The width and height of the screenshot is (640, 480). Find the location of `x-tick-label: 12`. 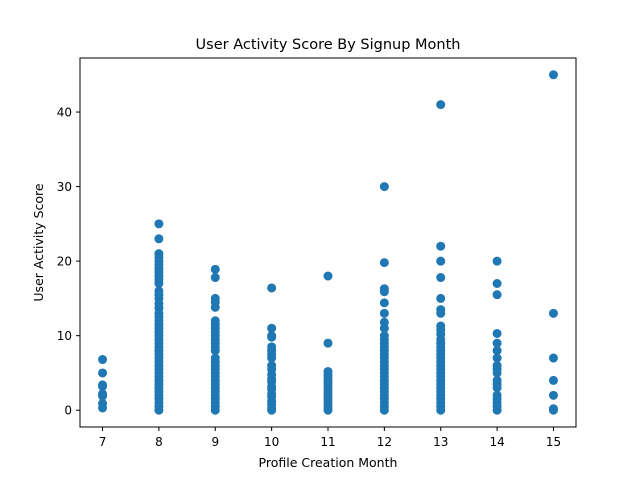

x-tick-label: 12 is located at coordinates (384, 442).